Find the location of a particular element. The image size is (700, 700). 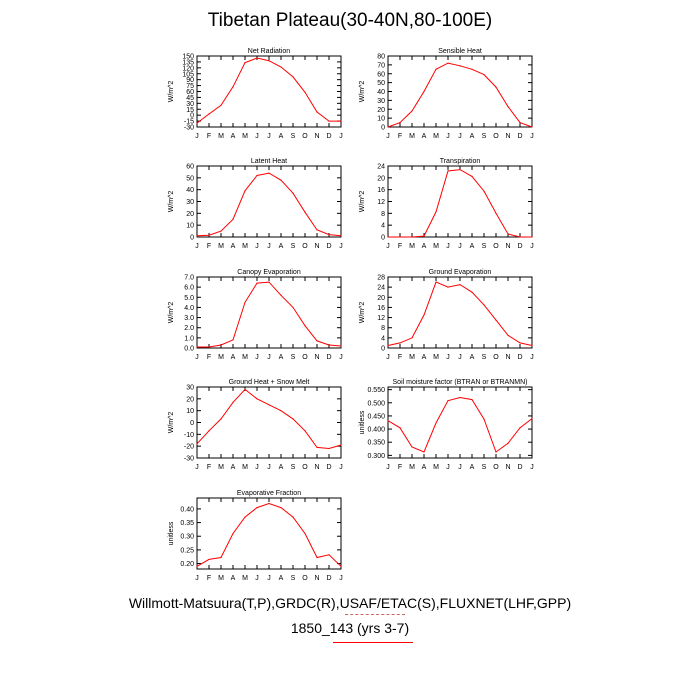

footer-case-name: 1850_143 (yrs 3-7) is located at coordinates (350, 628).